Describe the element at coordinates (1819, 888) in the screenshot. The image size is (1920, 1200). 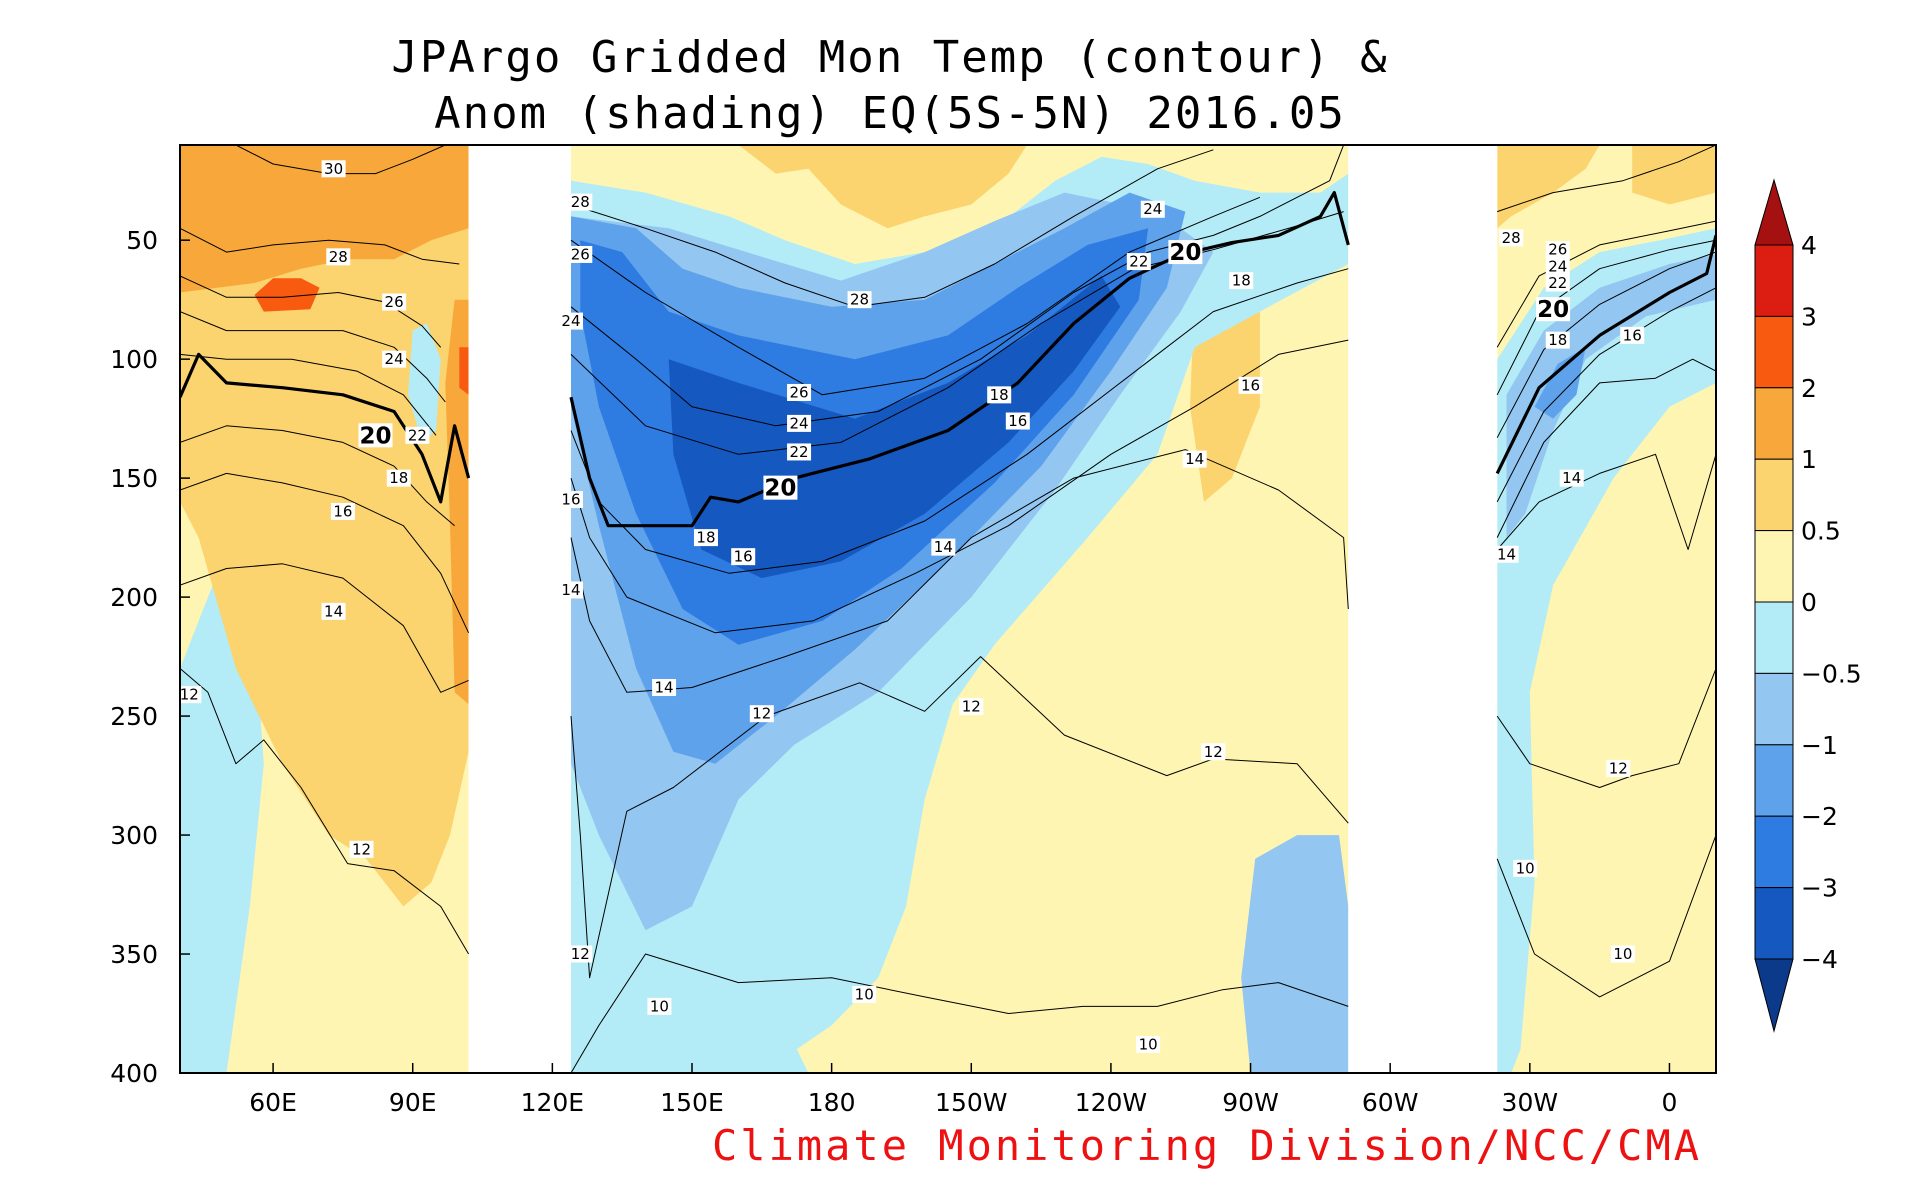
I see `colorbar-label: −3` at that location.